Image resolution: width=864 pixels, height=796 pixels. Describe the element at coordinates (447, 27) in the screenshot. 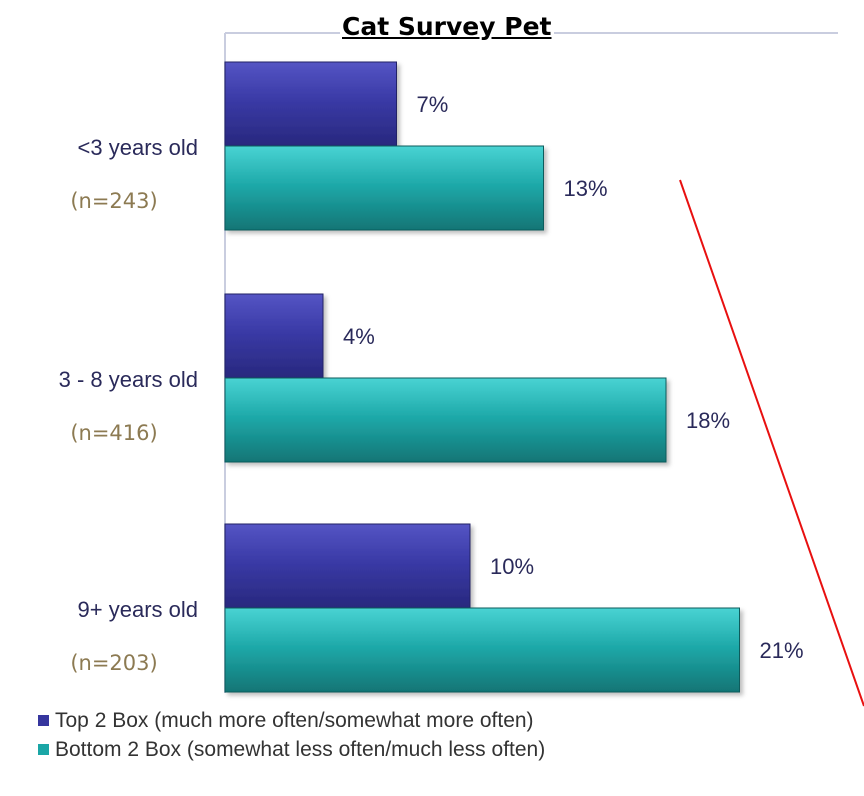

I see `chart-title: Cat Survey Pet` at that location.